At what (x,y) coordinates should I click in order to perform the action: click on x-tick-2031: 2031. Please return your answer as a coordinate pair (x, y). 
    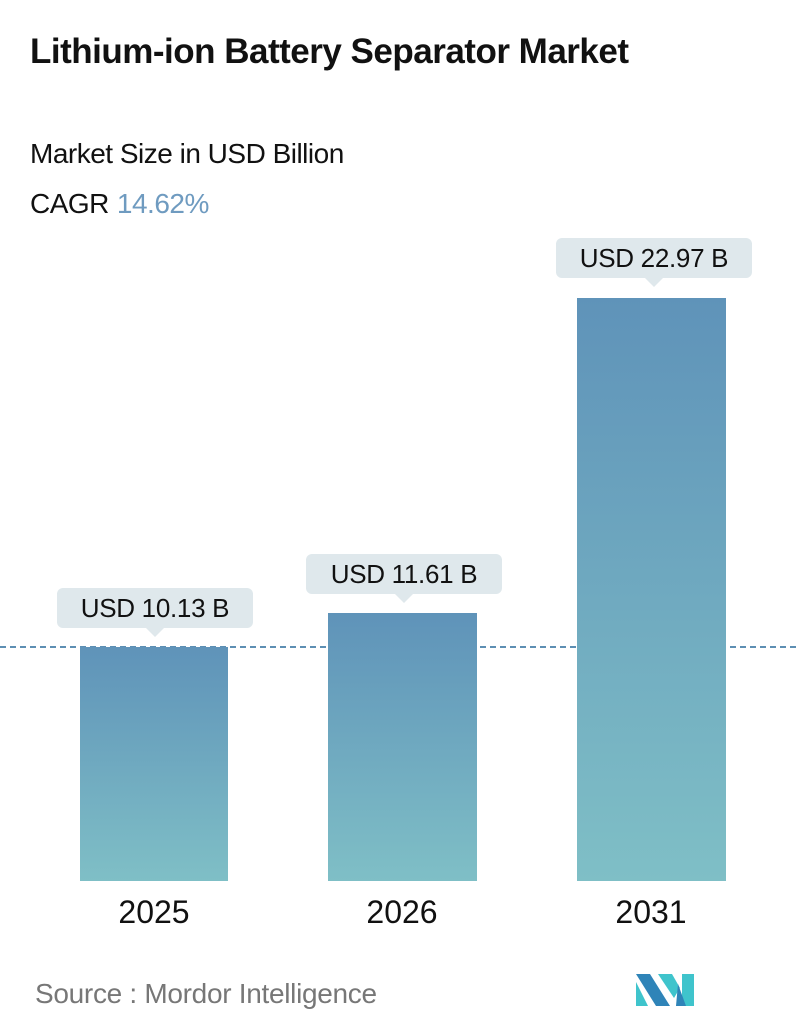
    Looking at the image, I should click on (651, 912).